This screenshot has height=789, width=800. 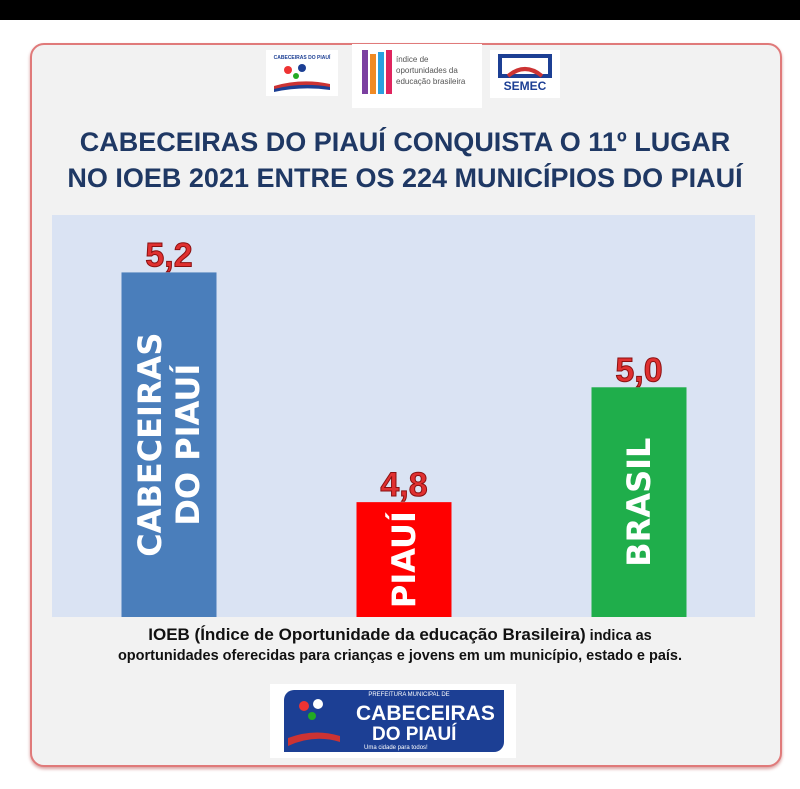 What do you see at coordinates (431, 81) in the screenshot?
I see `svg-text: educação brasileira` at bounding box center [431, 81].